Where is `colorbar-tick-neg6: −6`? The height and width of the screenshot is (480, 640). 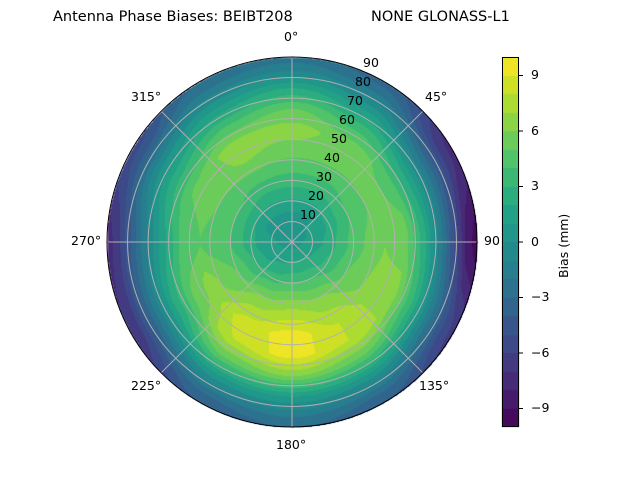
colorbar-tick-neg6: −6 is located at coordinates (540, 352).